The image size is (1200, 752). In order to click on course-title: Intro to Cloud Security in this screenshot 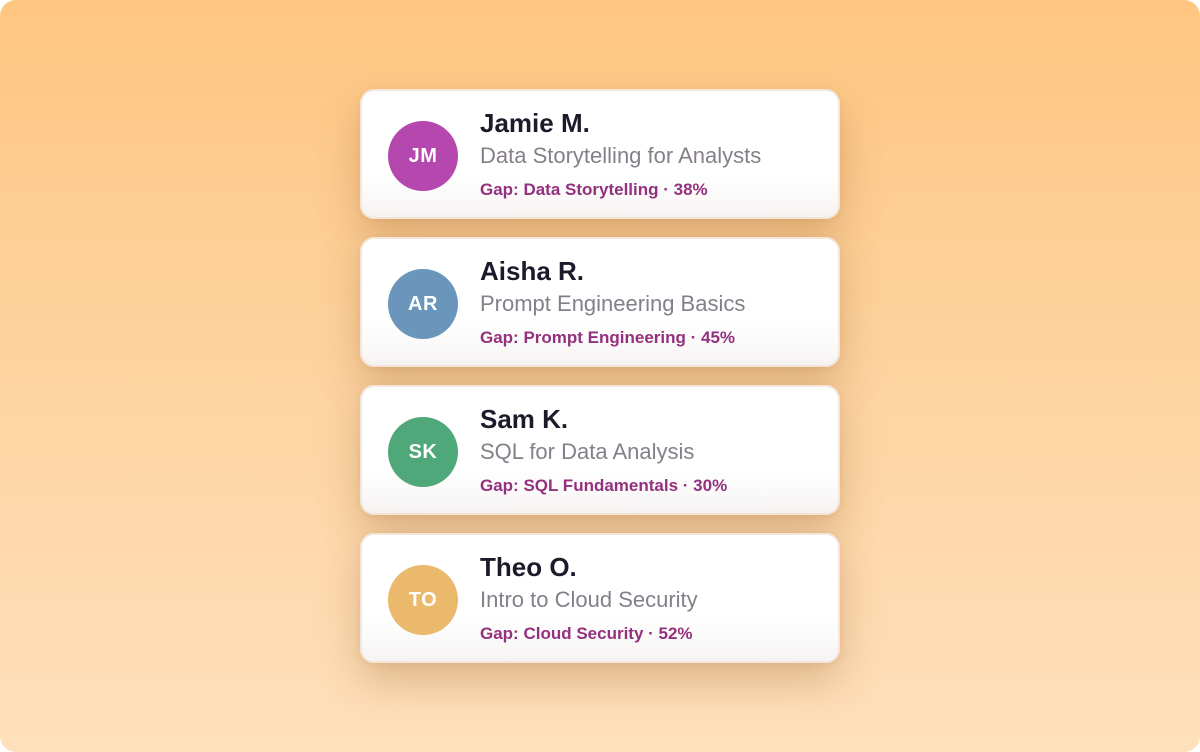, I will do `click(589, 599)`.